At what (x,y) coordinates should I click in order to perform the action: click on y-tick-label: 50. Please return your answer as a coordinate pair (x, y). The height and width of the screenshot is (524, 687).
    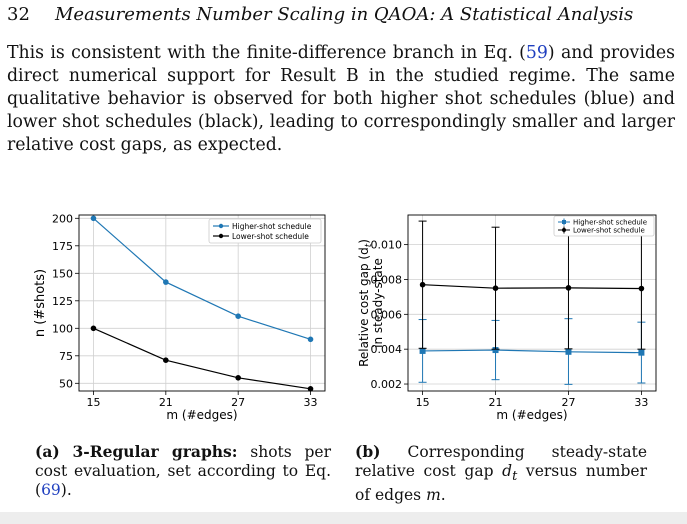
    Looking at the image, I should click on (66, 383).